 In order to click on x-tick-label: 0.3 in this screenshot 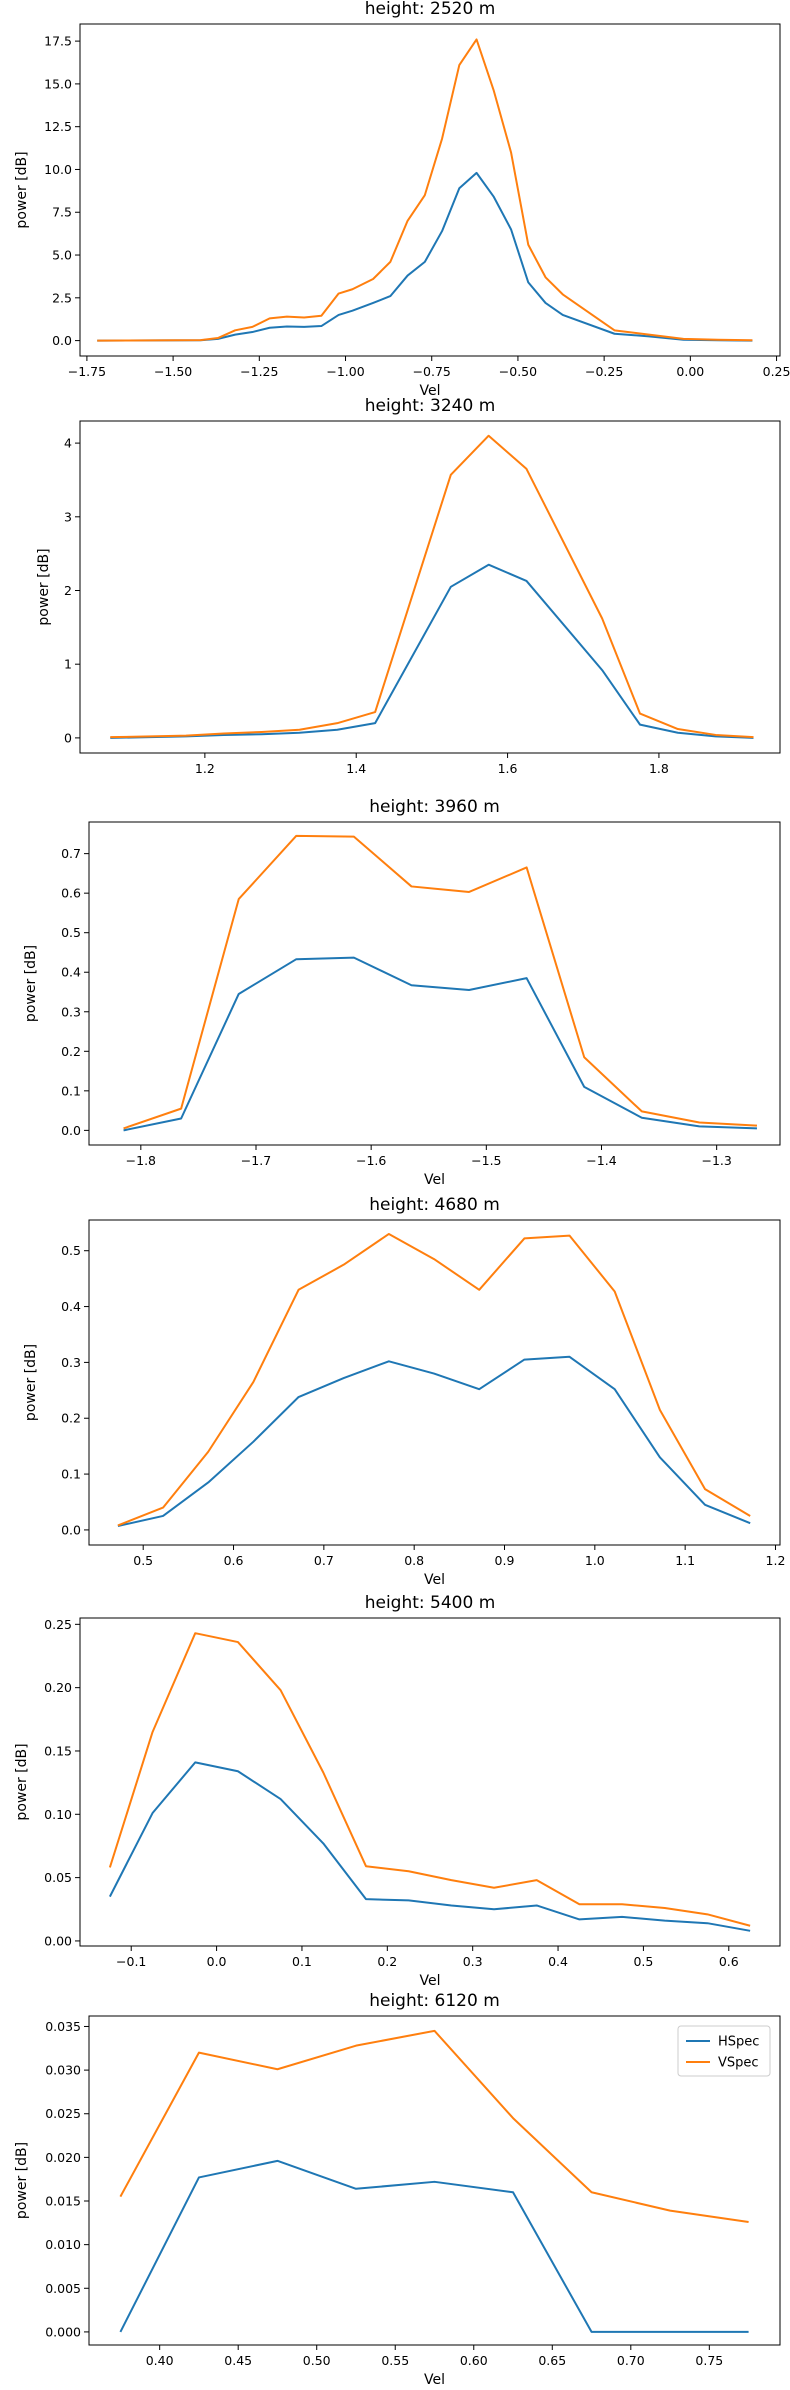, I will do `click(473, 1961)`.